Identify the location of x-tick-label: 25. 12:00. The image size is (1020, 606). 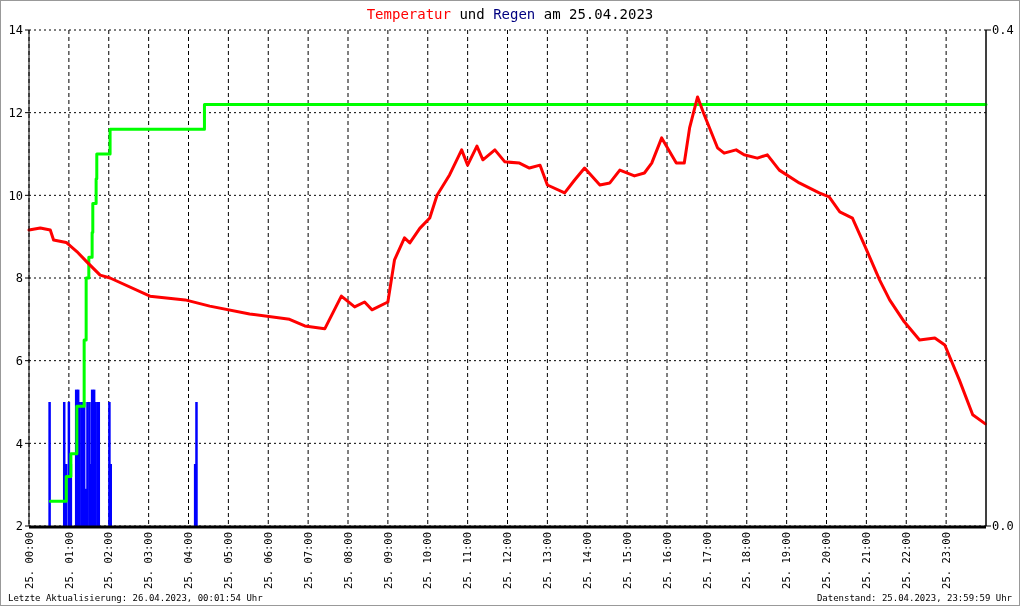
(507, 560).